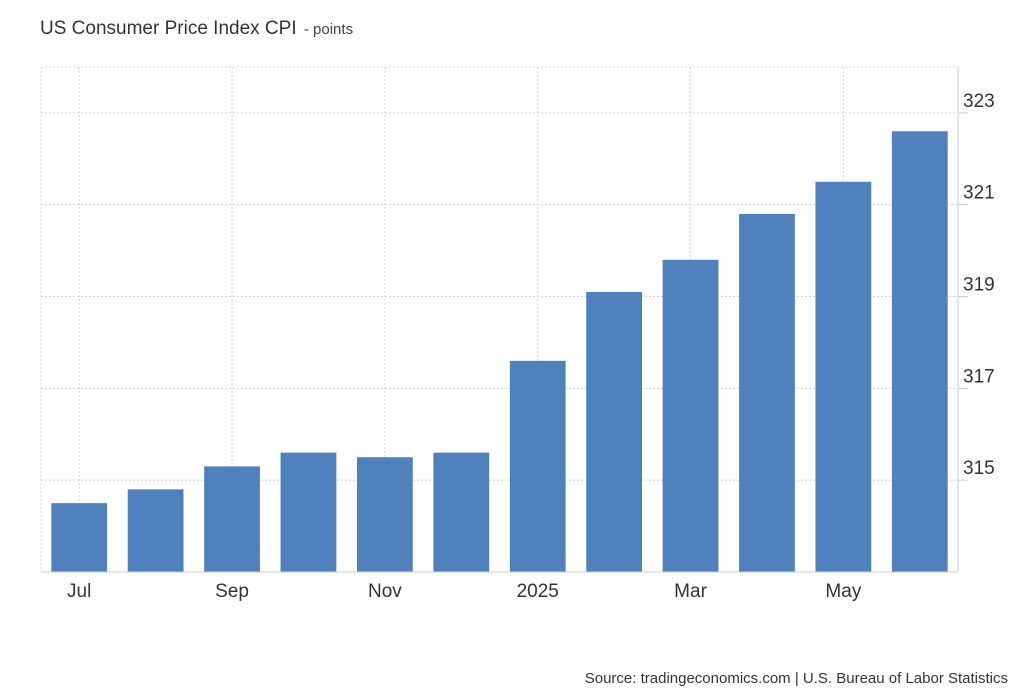 Image resolution: width=1024 pixels, height=700 pixels. Describe the element at coordinates (843, 591) in the screenshot. I see `x-tick-label: May` at that location.